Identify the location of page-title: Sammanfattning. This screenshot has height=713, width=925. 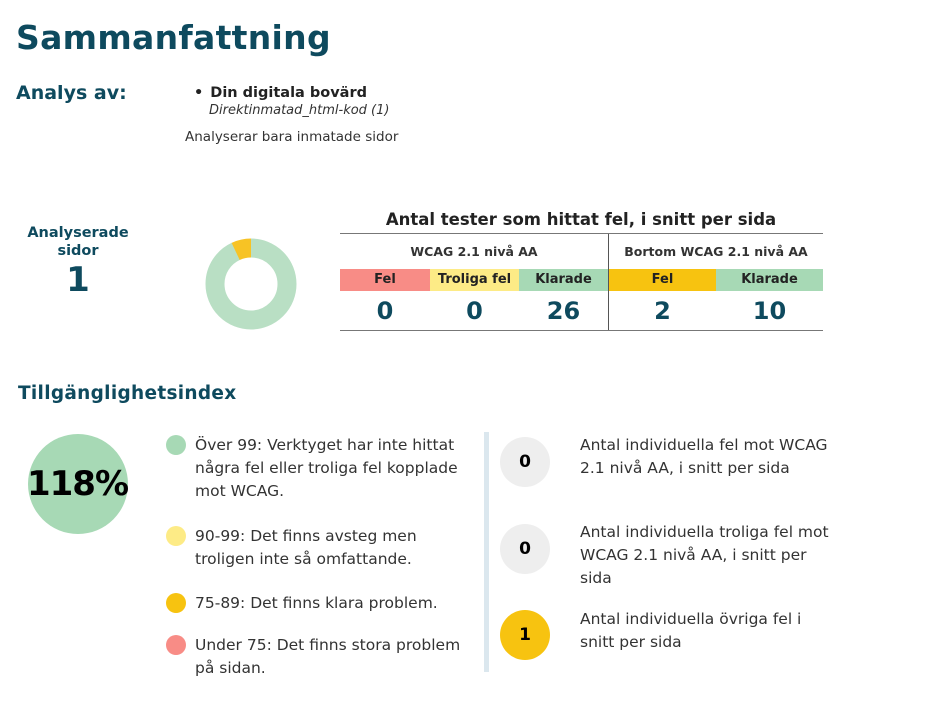
(173, 37).